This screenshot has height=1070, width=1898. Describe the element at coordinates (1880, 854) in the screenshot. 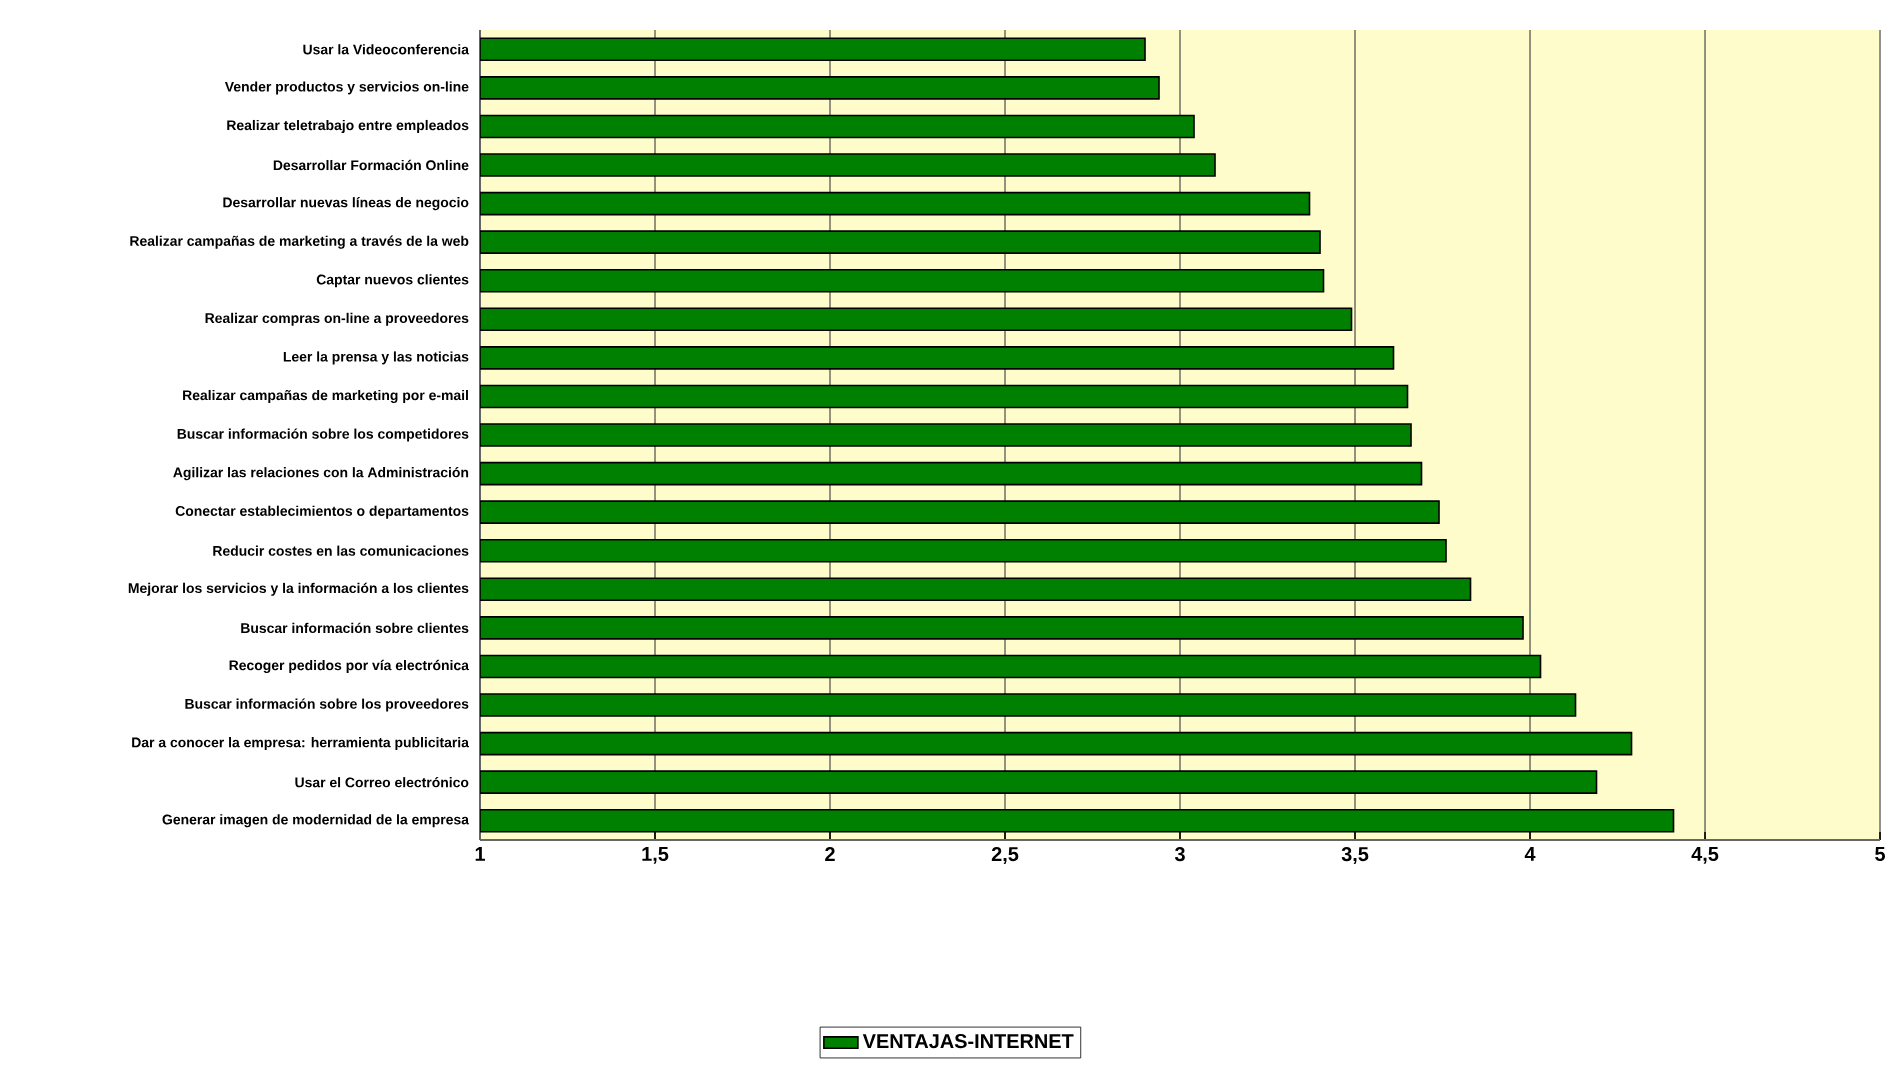

I see `x-tick-label: 5` at that location.